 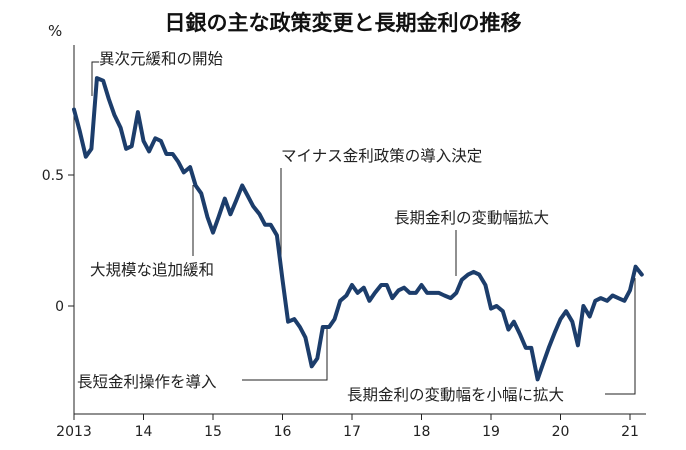 What do you see at coordinates (343, 23) in the screenshot?
I see `chart-title: 日銀の主な政策変更と長期金利の推移` at bounding box center [343, 23].